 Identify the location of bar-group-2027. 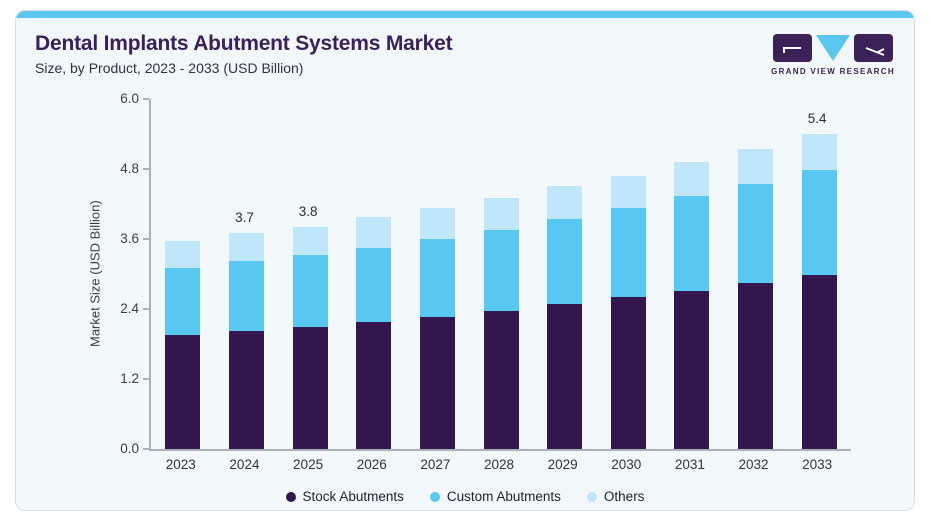
(437, 328).